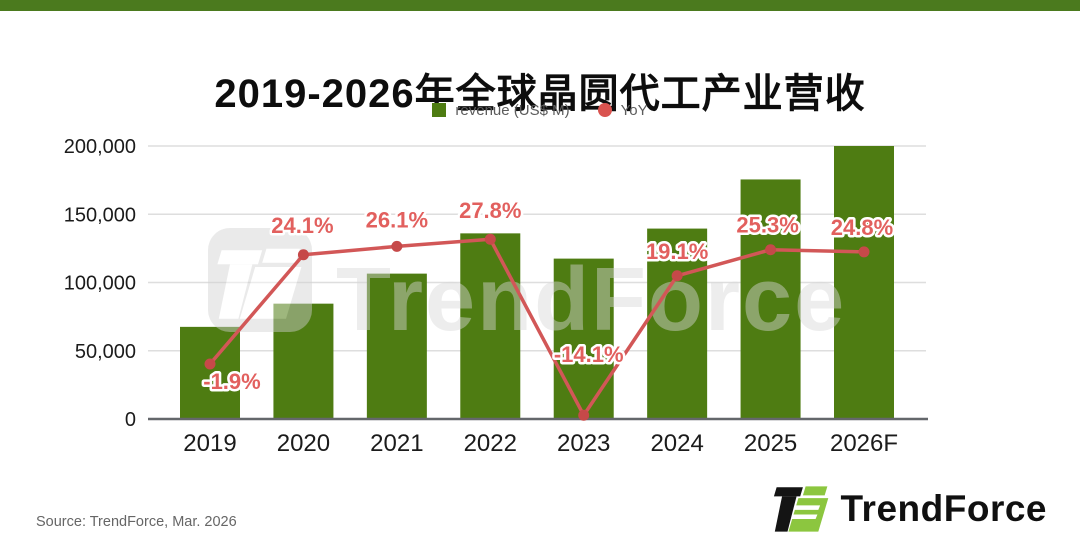 Image resolution: width=1080 pixels, height=560 pixels. I want to click on yoy-value-label-2020: 24.1%, so click(302, 225).